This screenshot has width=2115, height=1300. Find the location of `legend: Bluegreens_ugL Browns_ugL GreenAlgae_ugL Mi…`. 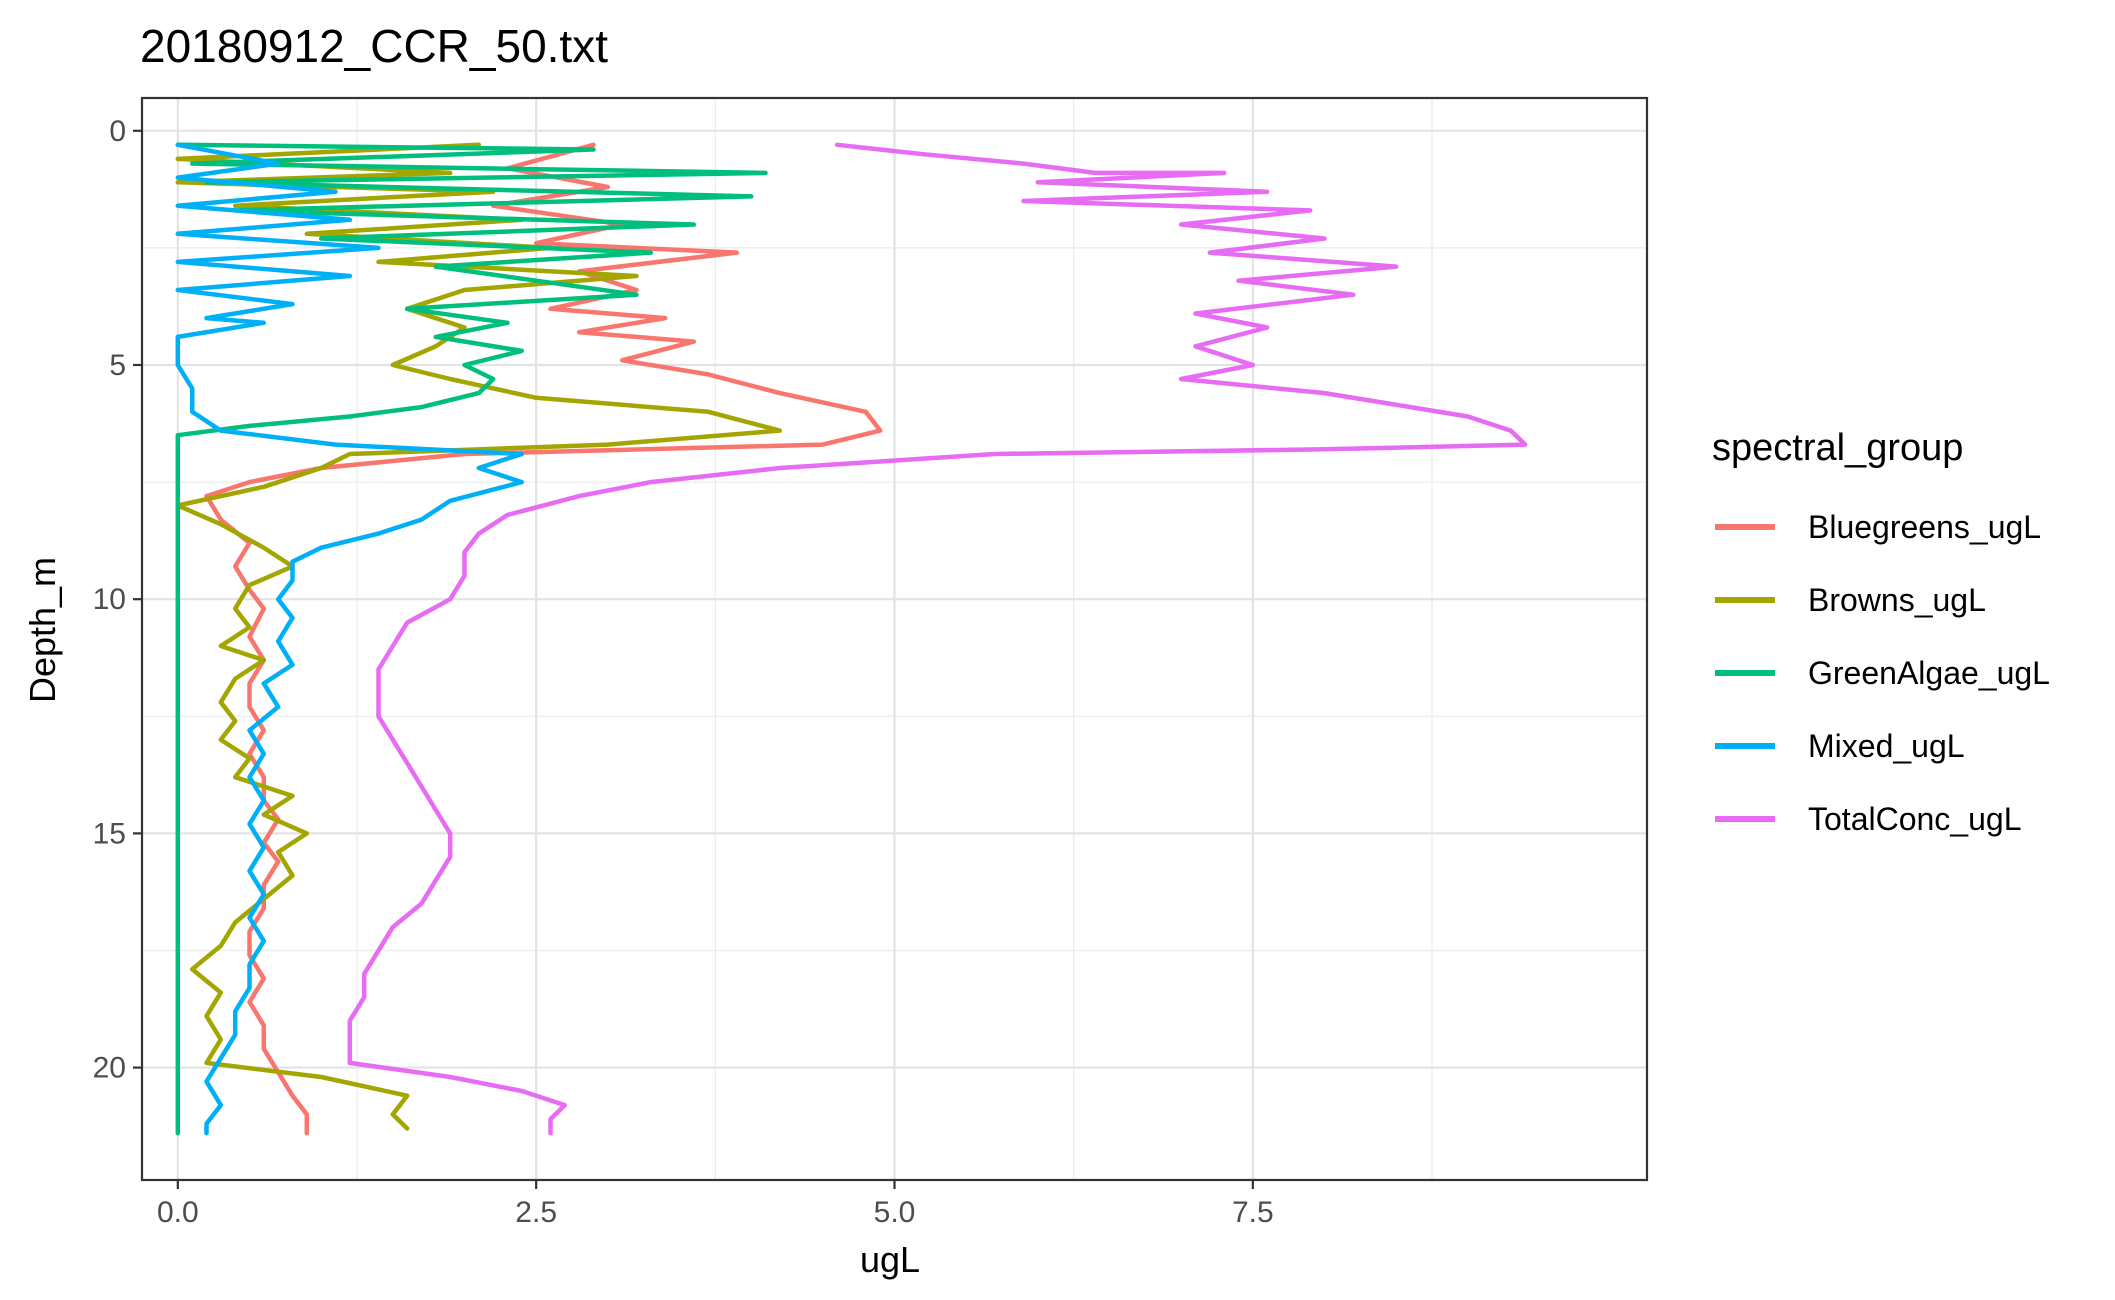

legend: Bluegreens_ugL Browns_ugL GreenAlgae_ugL Mi… is located at coordinates (1882, 673).